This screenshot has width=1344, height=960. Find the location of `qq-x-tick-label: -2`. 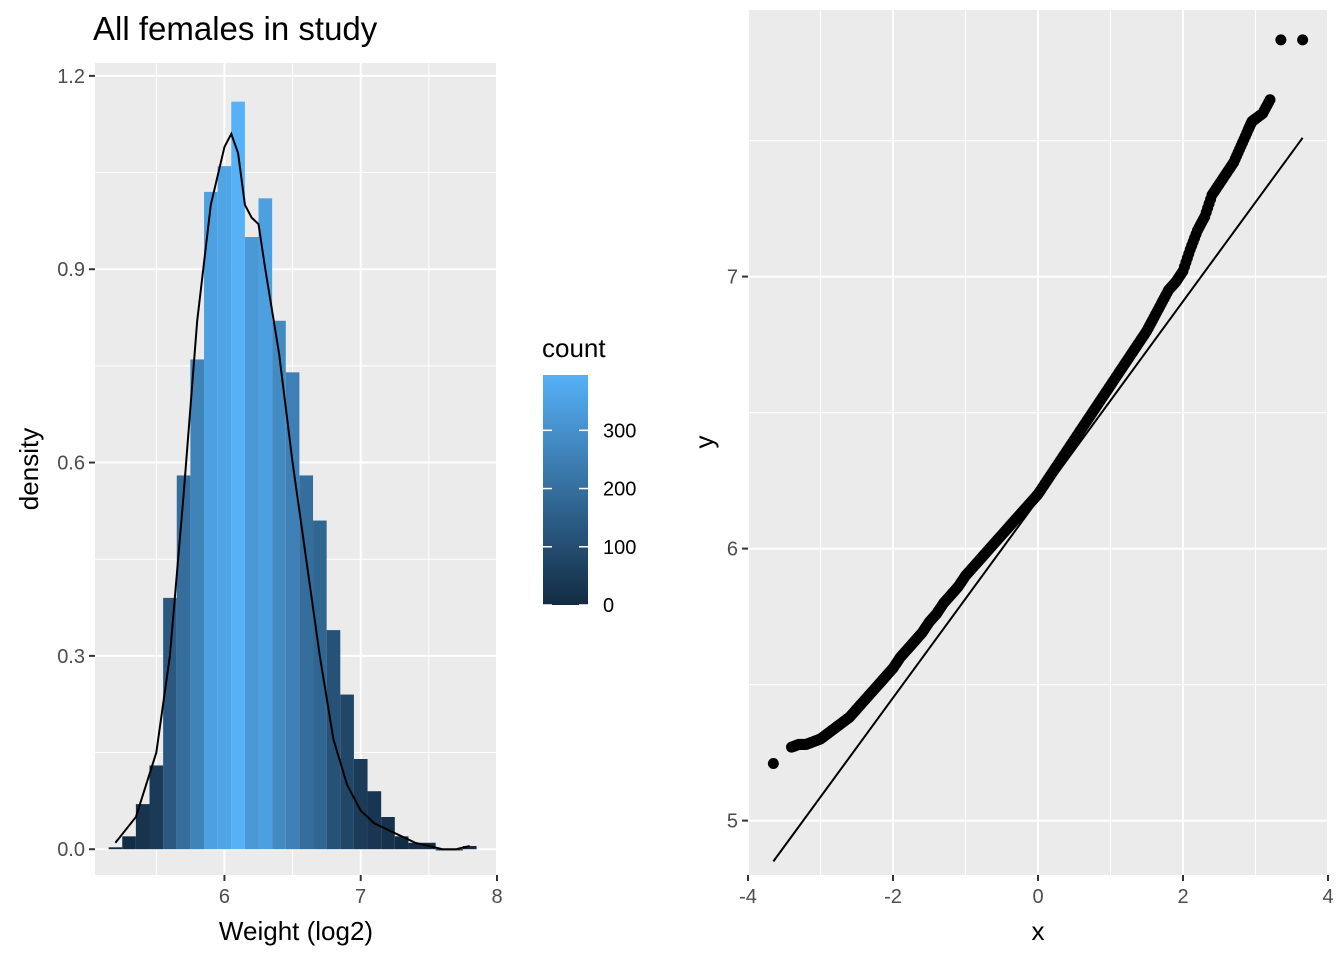

qq-x-tick-label: -2 is located at coordinates (893, 897).